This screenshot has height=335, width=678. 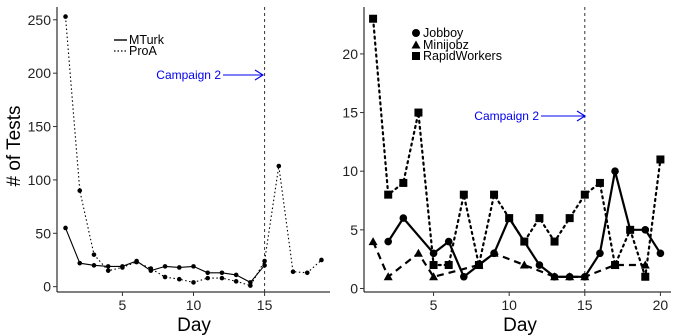 What do you see at coordinates (40, 180) in the screenshot?
I see `left-y-tick-label: 100` at bounding box center [40, 180].